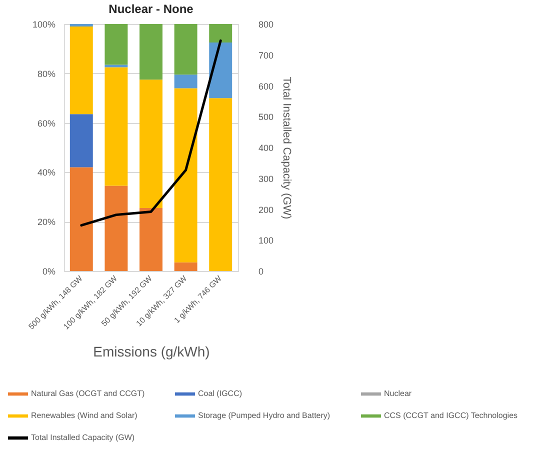 The width and height of the screenshot is (538, 451). Describe the element at coordinates (151, 351) in the screenshot. I see `x-axis-title: Emissions (g/kWh)` at that location.